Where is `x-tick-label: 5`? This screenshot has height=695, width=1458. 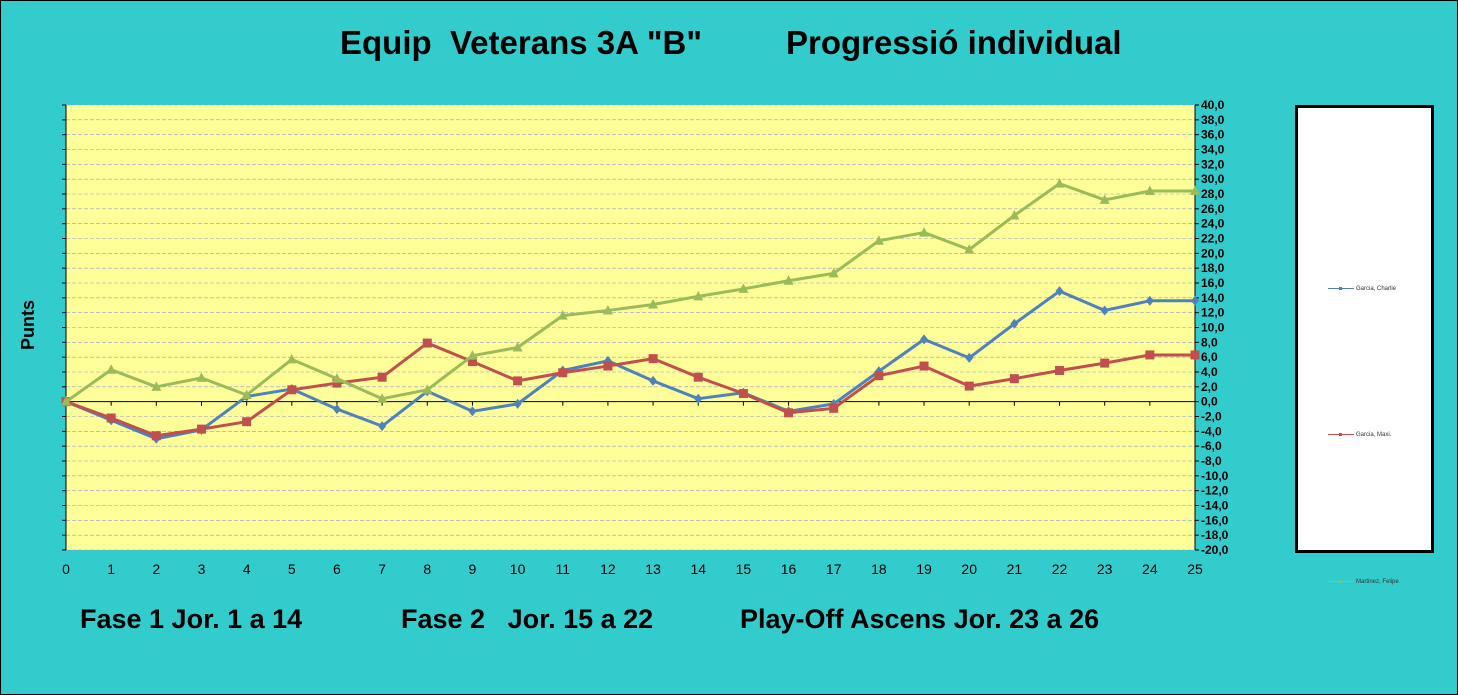
x-tick-label: 5 is located at coordinates (292, 569).